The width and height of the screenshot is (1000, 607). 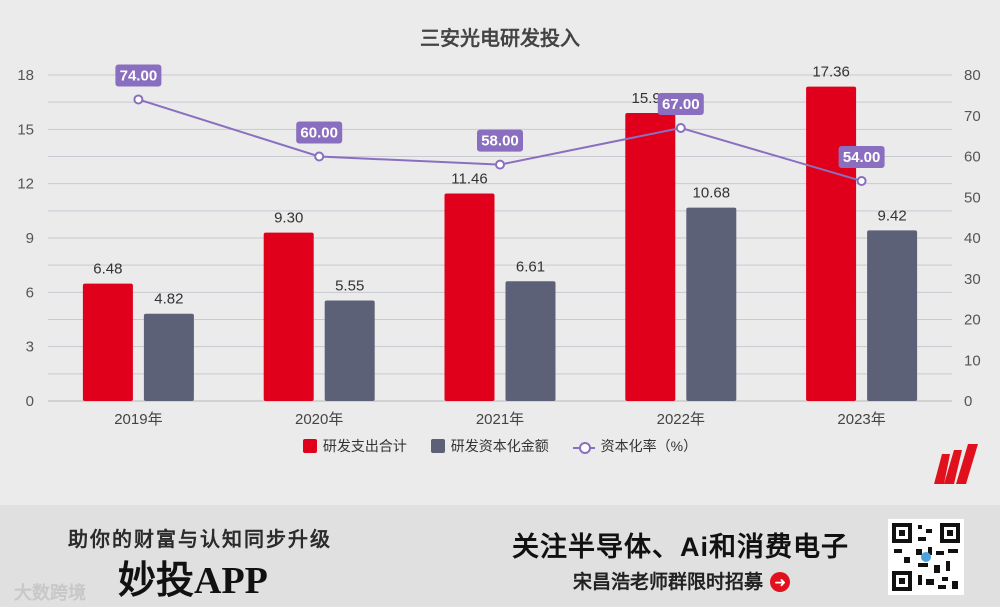 I want to click on banner-subline-text: 宋昌浩老师群限时招募, so click(x=668, y=582).